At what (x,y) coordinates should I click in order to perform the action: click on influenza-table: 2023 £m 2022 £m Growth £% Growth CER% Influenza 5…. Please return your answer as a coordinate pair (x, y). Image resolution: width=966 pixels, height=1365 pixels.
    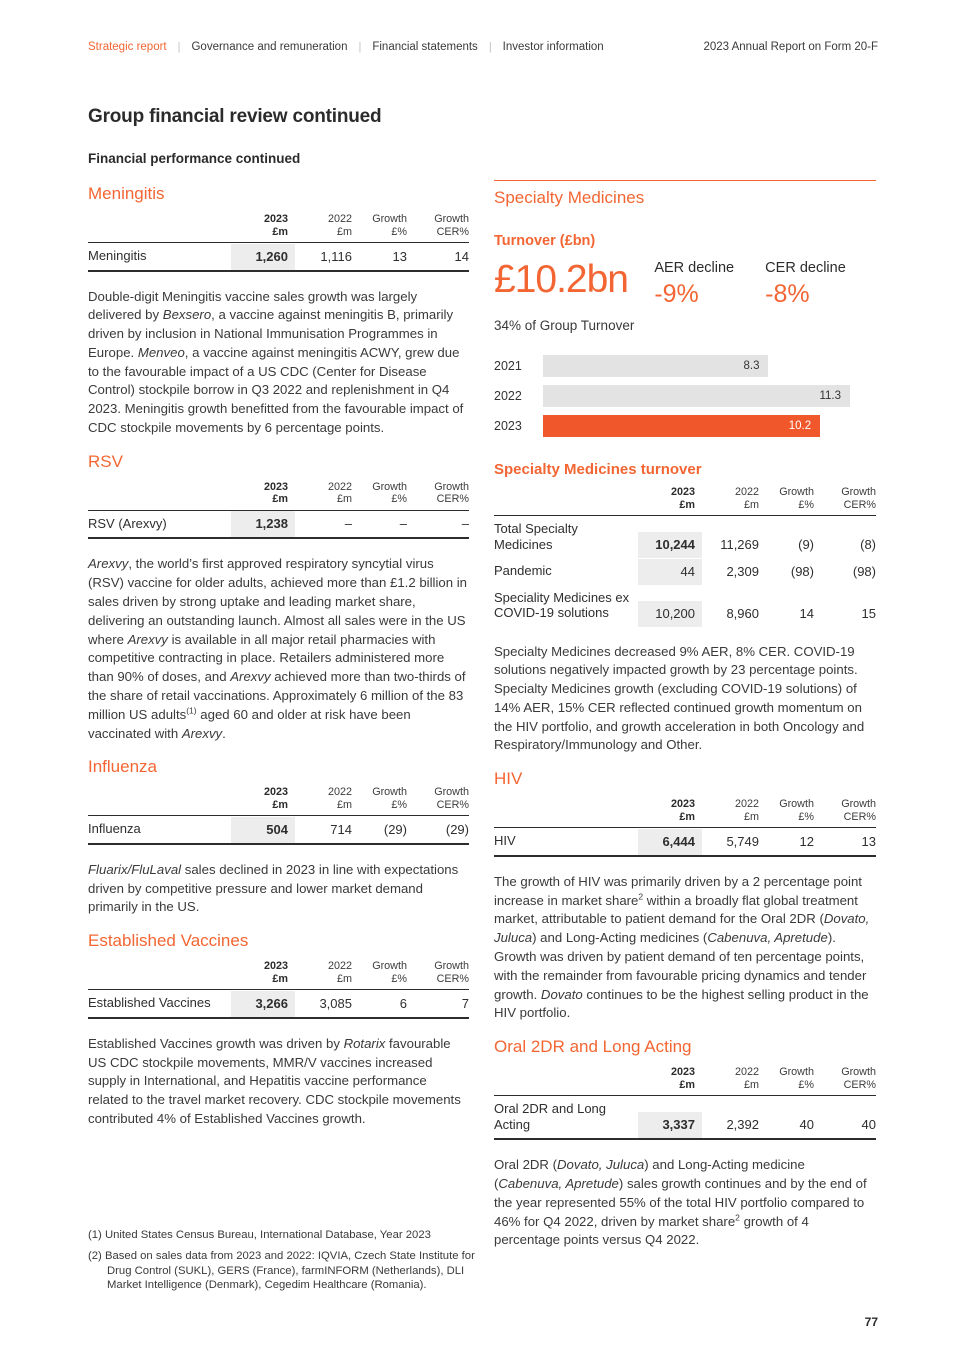
    Looking at the image, I should click on (278, 815).